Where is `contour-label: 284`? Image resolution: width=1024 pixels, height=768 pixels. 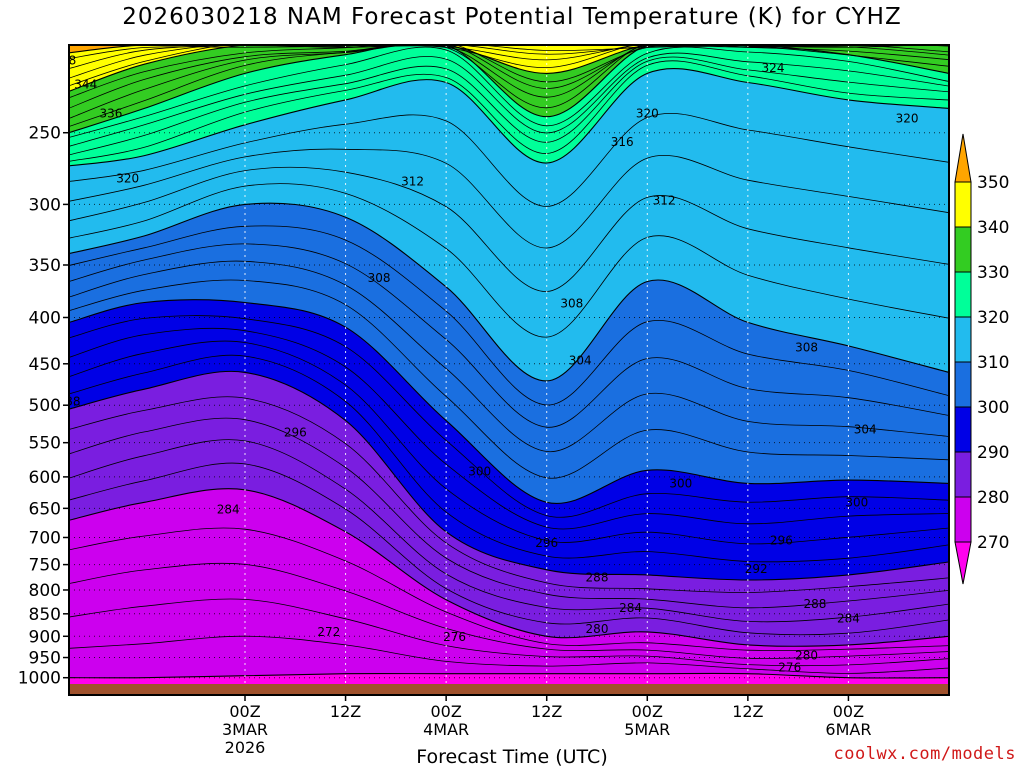
contour-label: 284 is located at coordinates (848, 618).